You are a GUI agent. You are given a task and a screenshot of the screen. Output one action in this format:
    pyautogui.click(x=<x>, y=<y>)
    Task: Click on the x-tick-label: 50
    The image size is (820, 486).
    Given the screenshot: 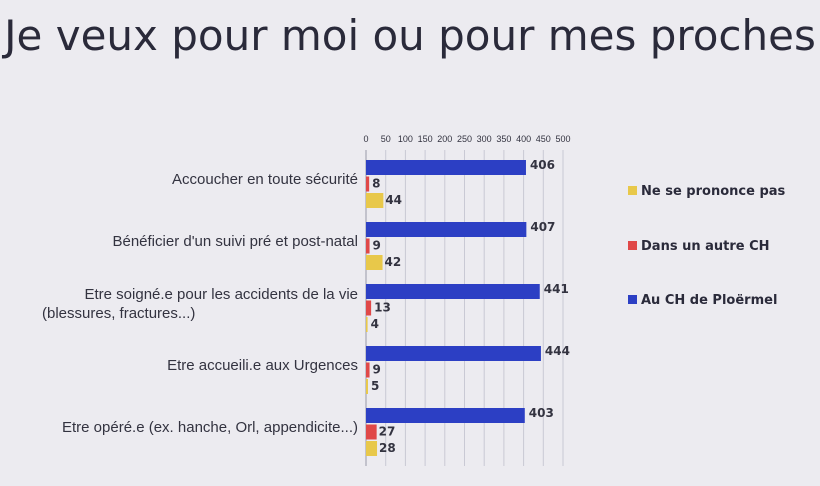 What is the action you would take?
    pyautogui.click(x=386, y=139)
    